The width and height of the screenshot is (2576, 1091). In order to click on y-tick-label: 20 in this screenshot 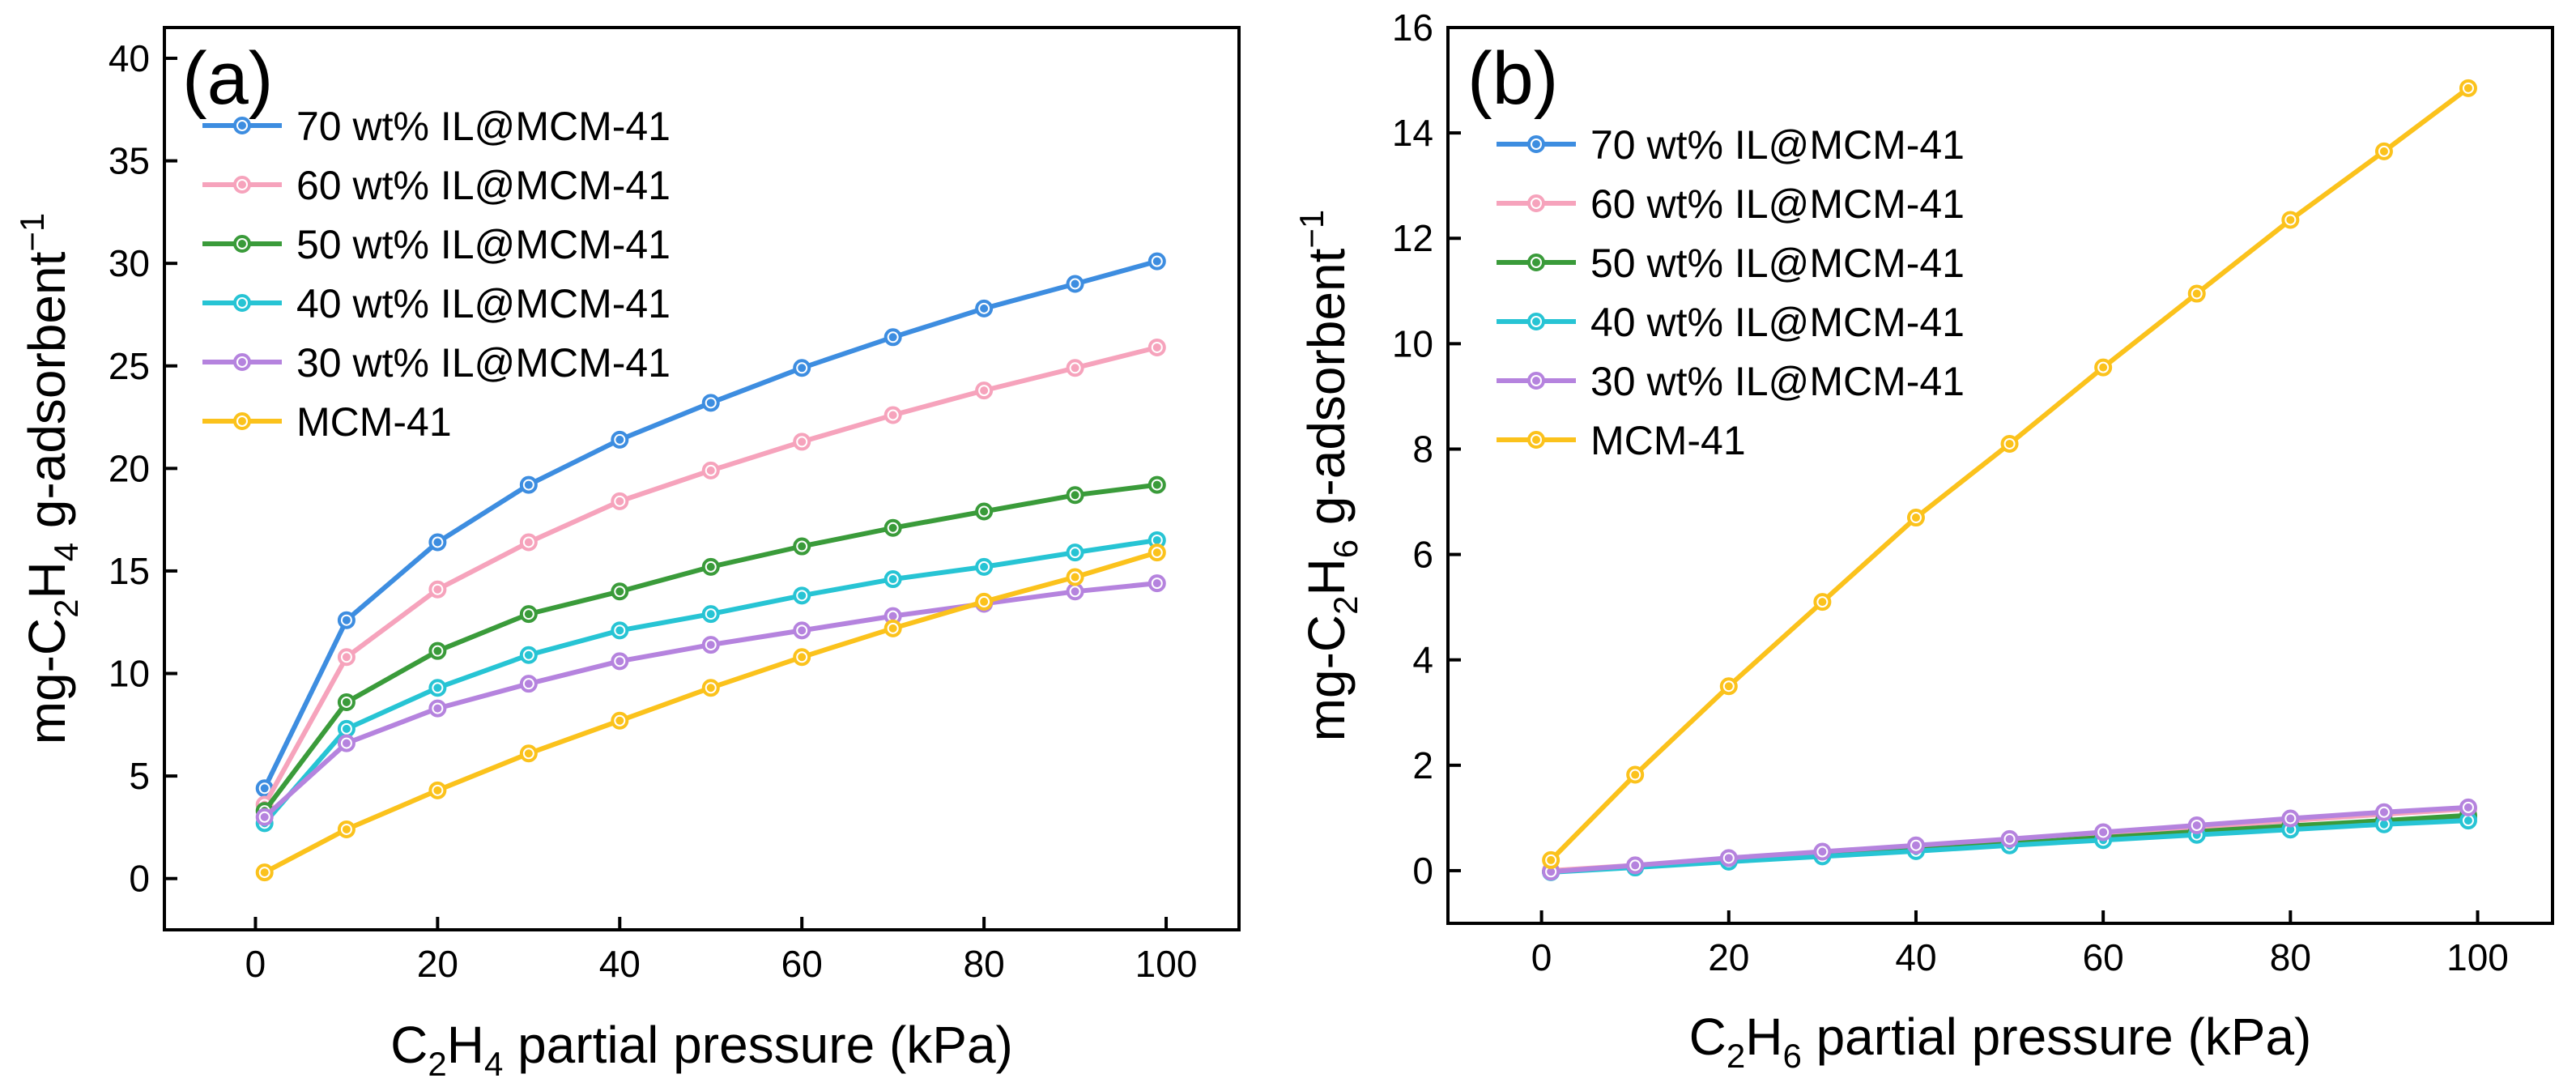, I will do `click(129, 468)`.